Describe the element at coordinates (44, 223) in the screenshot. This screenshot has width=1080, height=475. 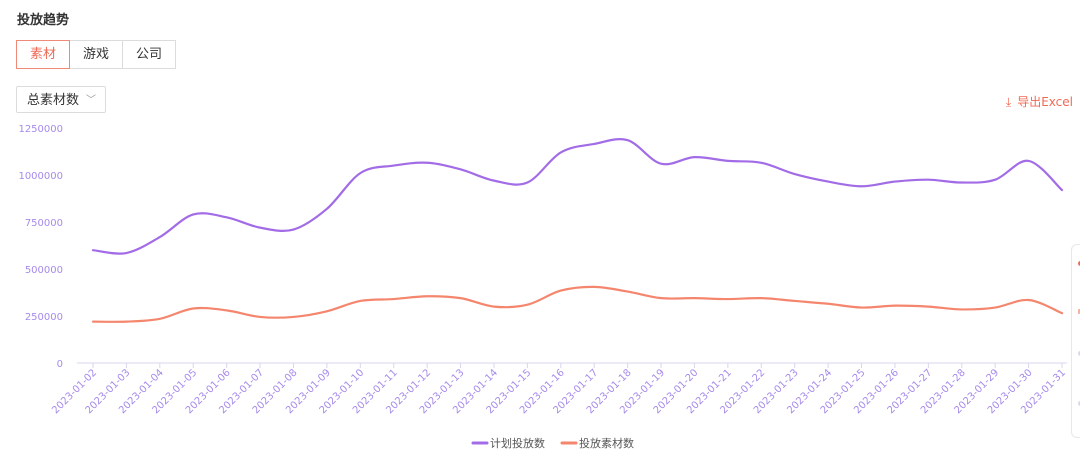
I see `y-tick-label: 750000` at that location.